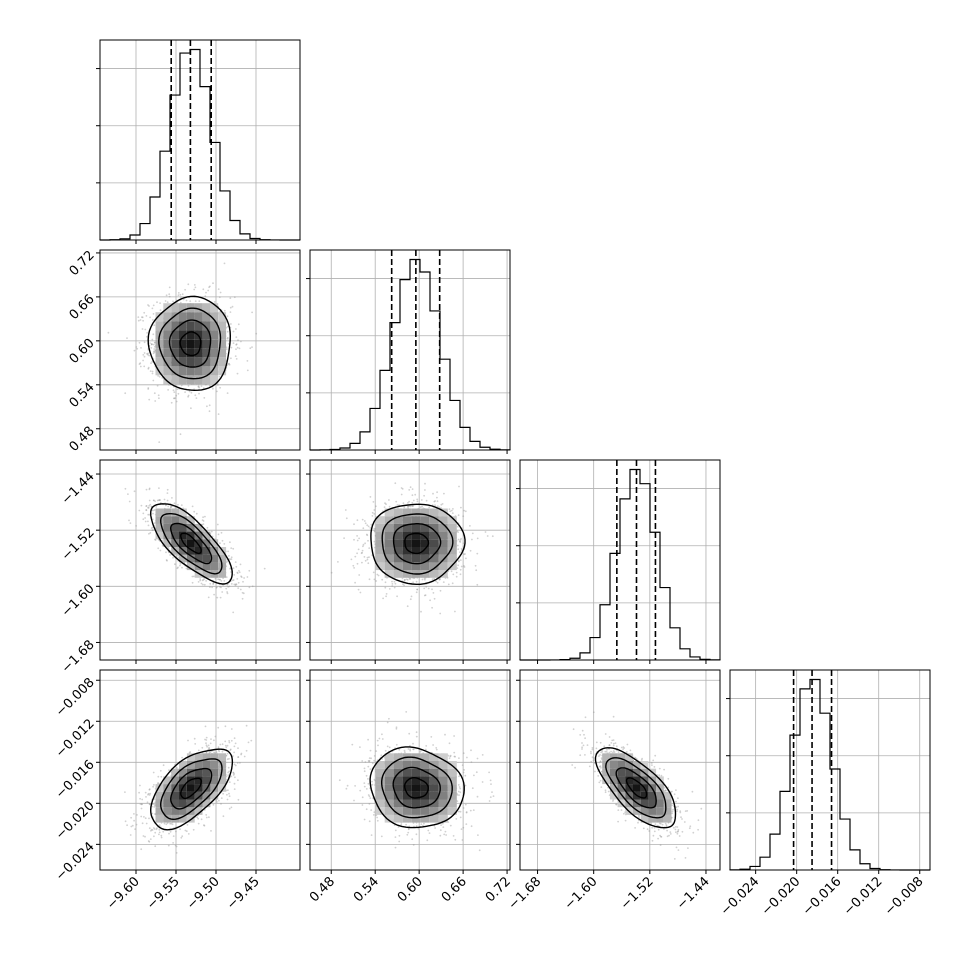 Image resolution: width=970 pixels, height=970 pixels. Describe the element at coordinates (78, 657) in the screenshot. I see `y-tick-label: −1.68` at that location.